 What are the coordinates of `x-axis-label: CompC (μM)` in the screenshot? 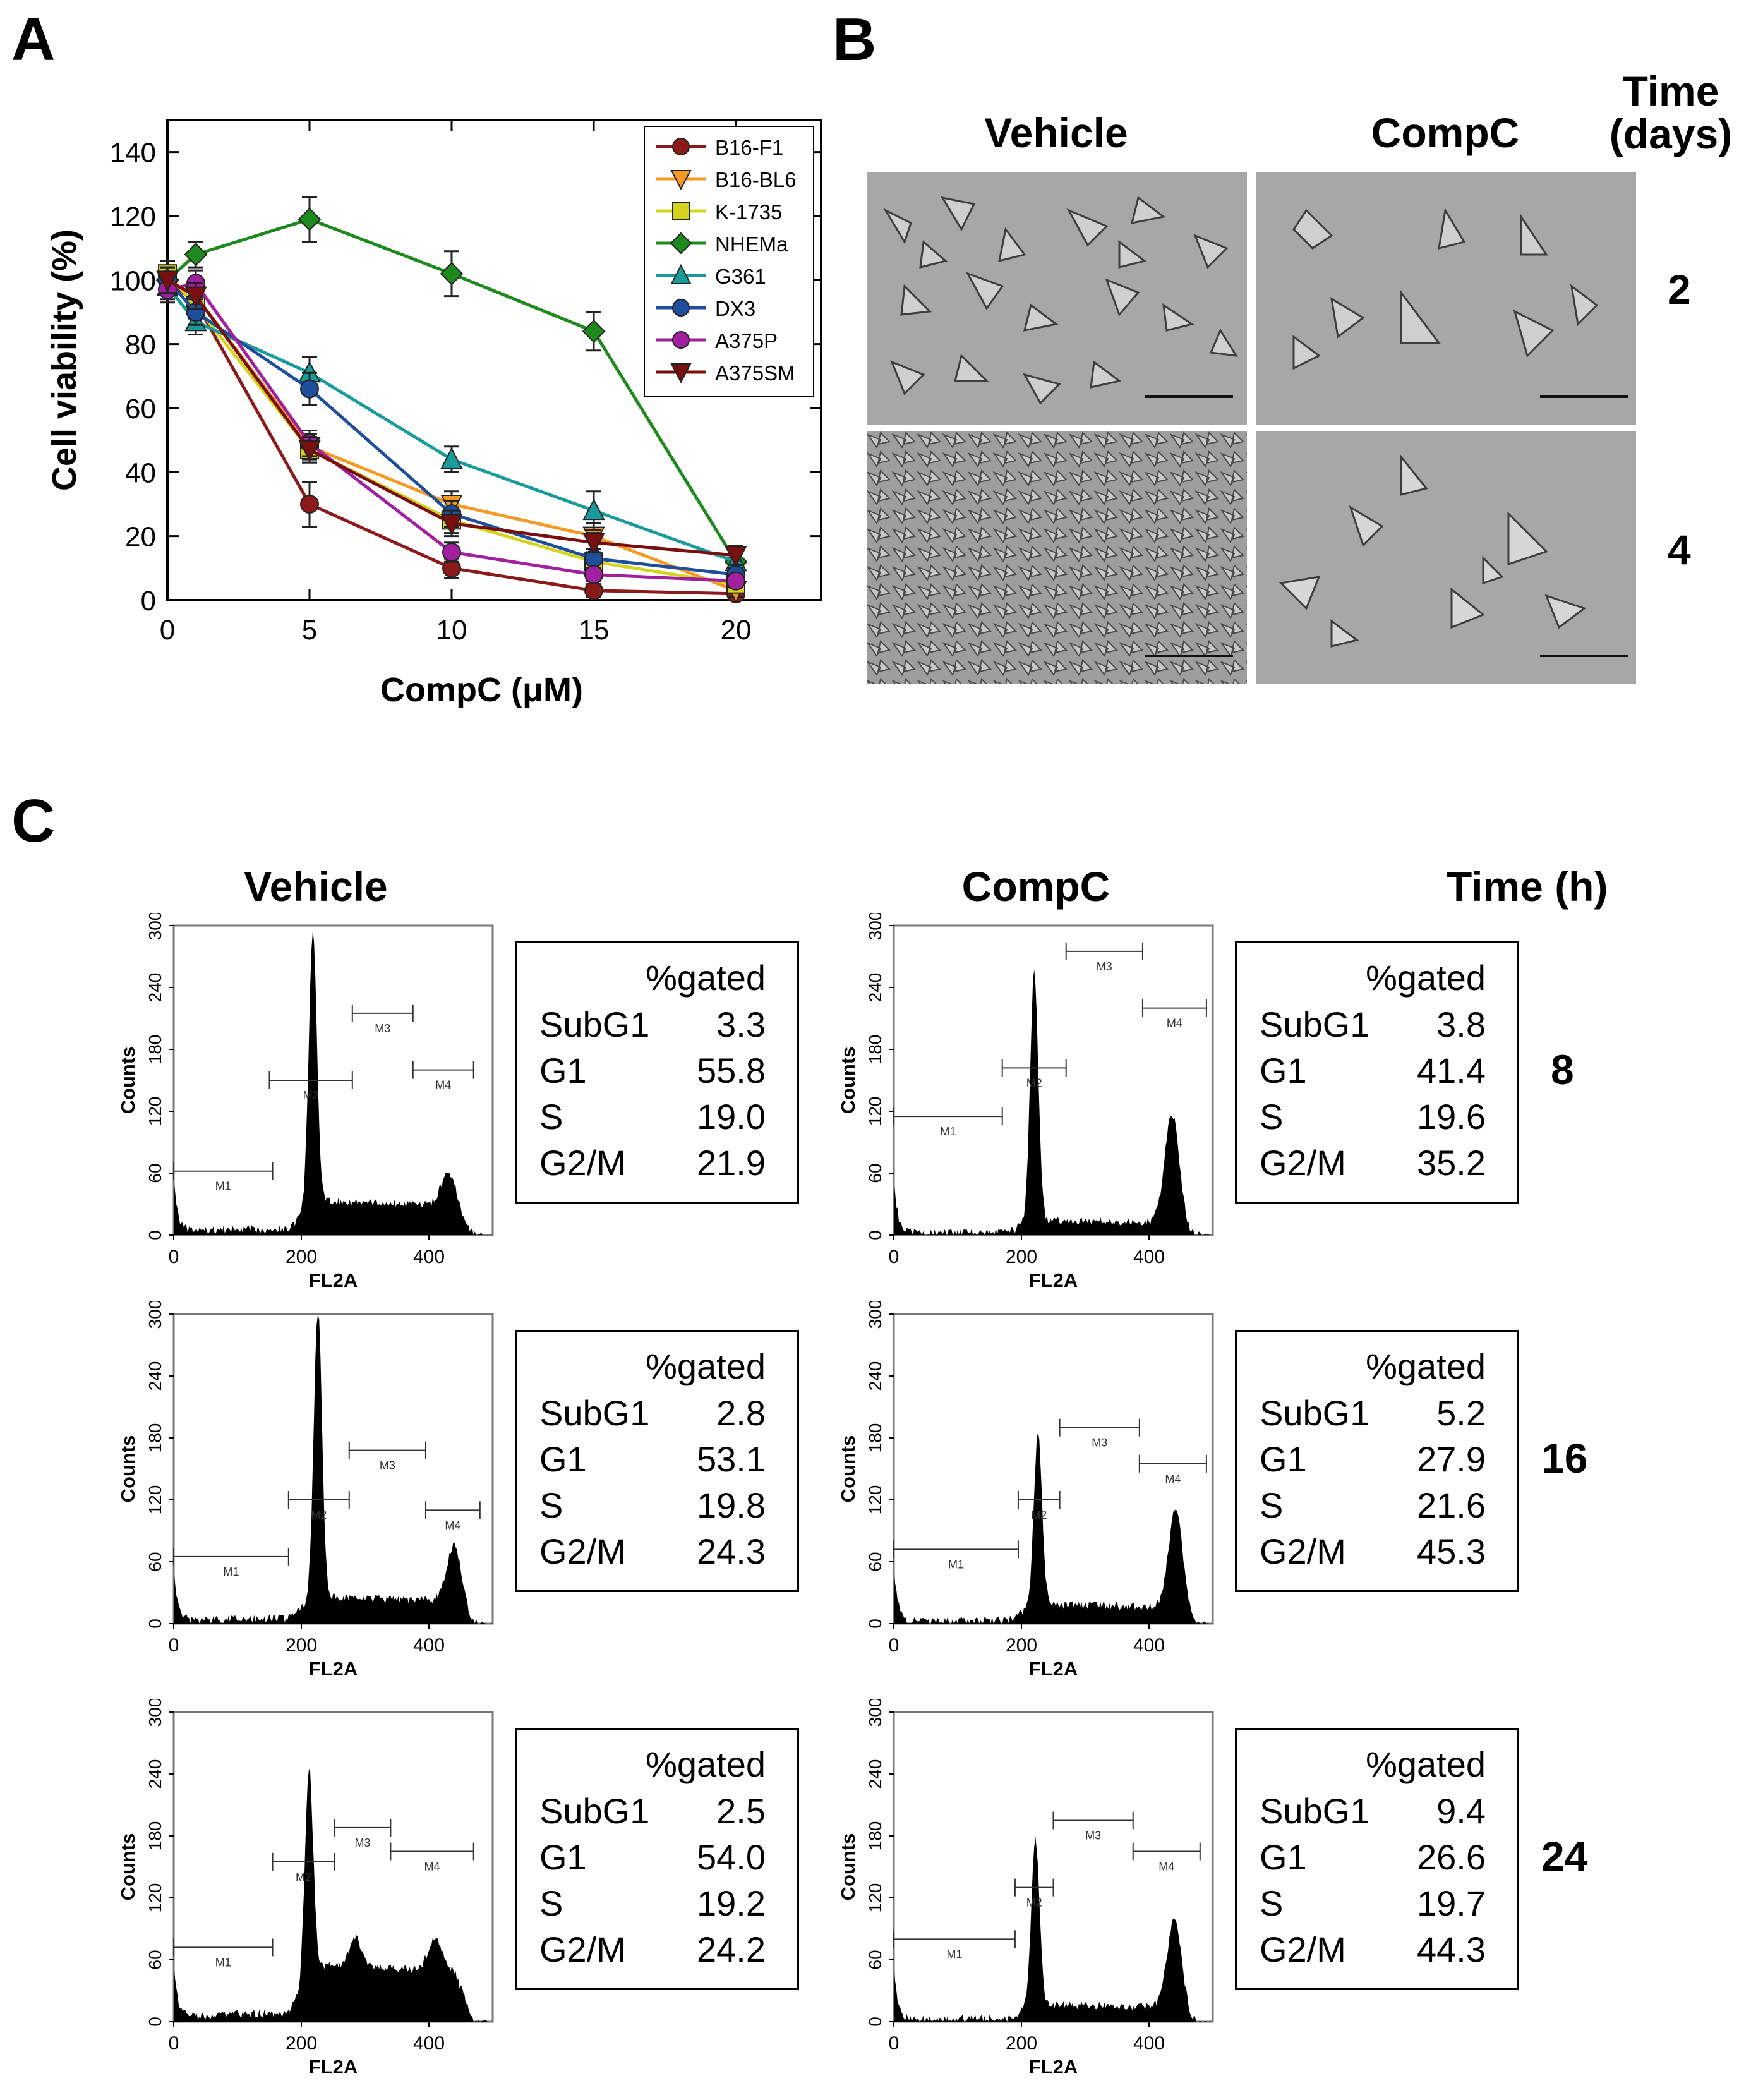 It's located at (481, 690).